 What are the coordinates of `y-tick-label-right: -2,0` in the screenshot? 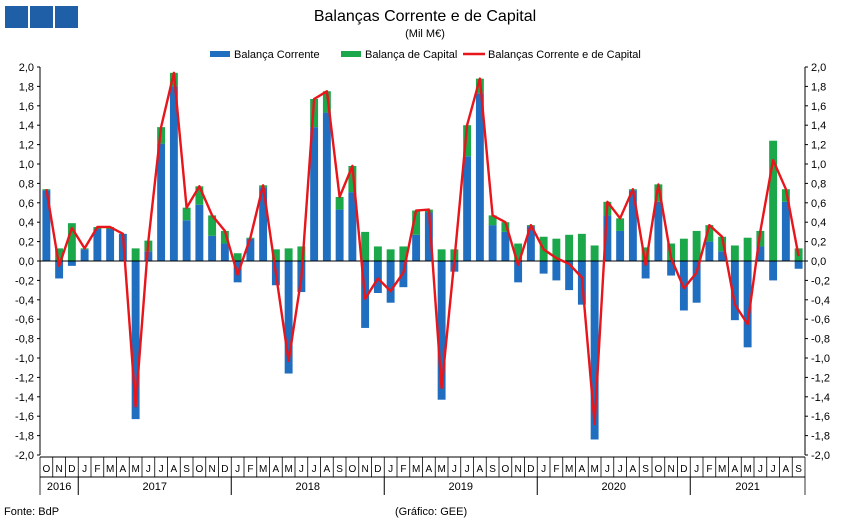 It's located at (820, 456).